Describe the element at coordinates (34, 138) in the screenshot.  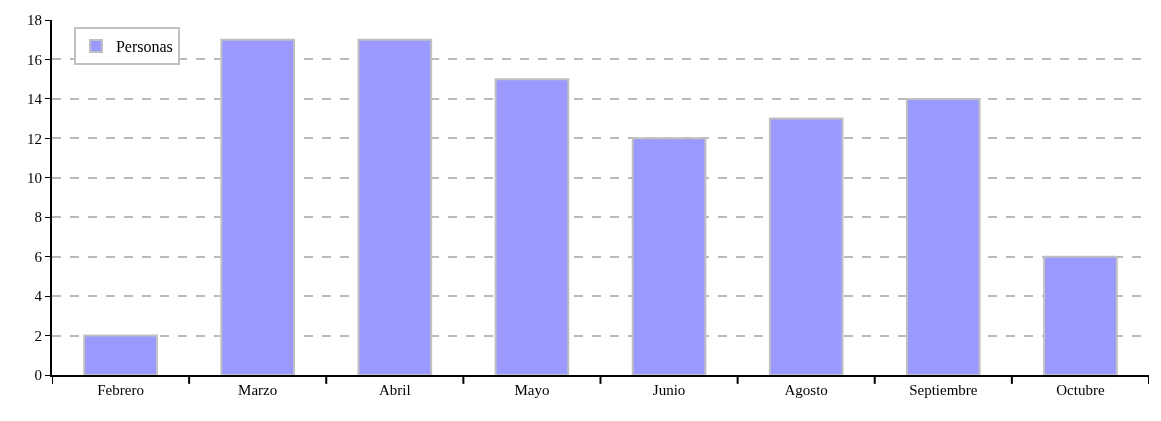
I see `y-tick-label: 12` at that location.